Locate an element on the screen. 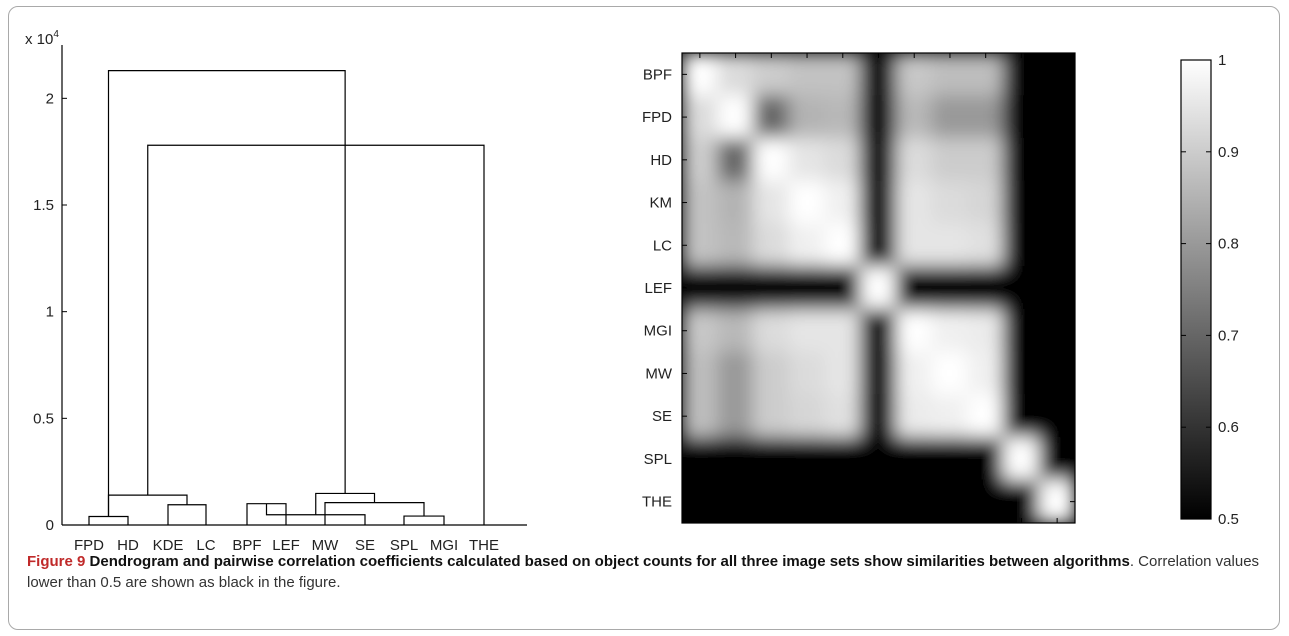  y-multiplier-label: x 104 is located at coordinates (42, 38).